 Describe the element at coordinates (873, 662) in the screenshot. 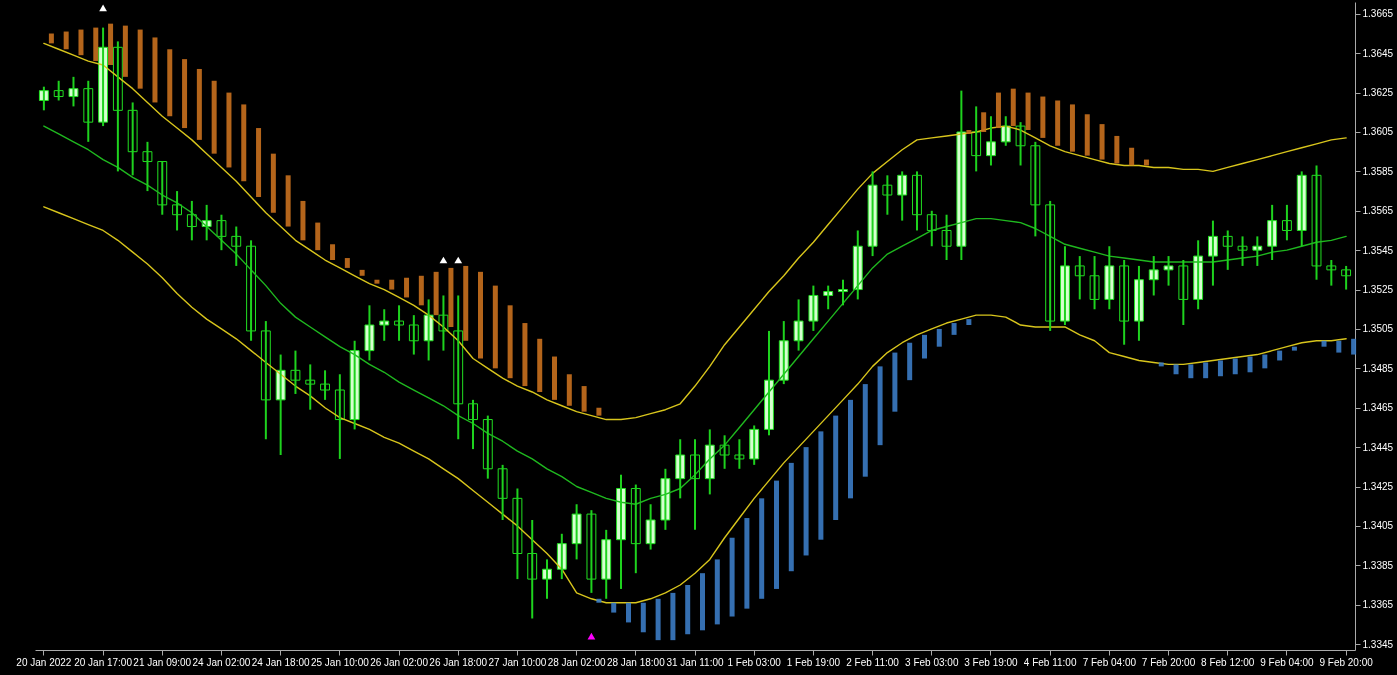

I see `x-tick-label: 2 Feb 11:00` at that location.